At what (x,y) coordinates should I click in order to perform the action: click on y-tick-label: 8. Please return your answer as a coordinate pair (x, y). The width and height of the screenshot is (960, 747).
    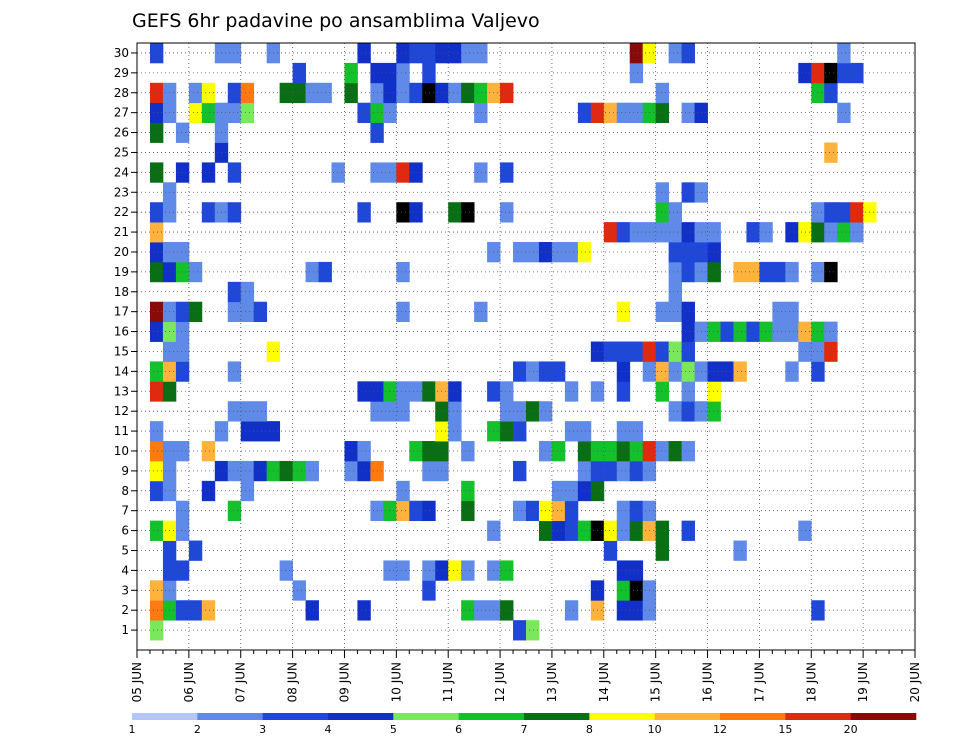
    Looking at the image, I should click on (125, 491).